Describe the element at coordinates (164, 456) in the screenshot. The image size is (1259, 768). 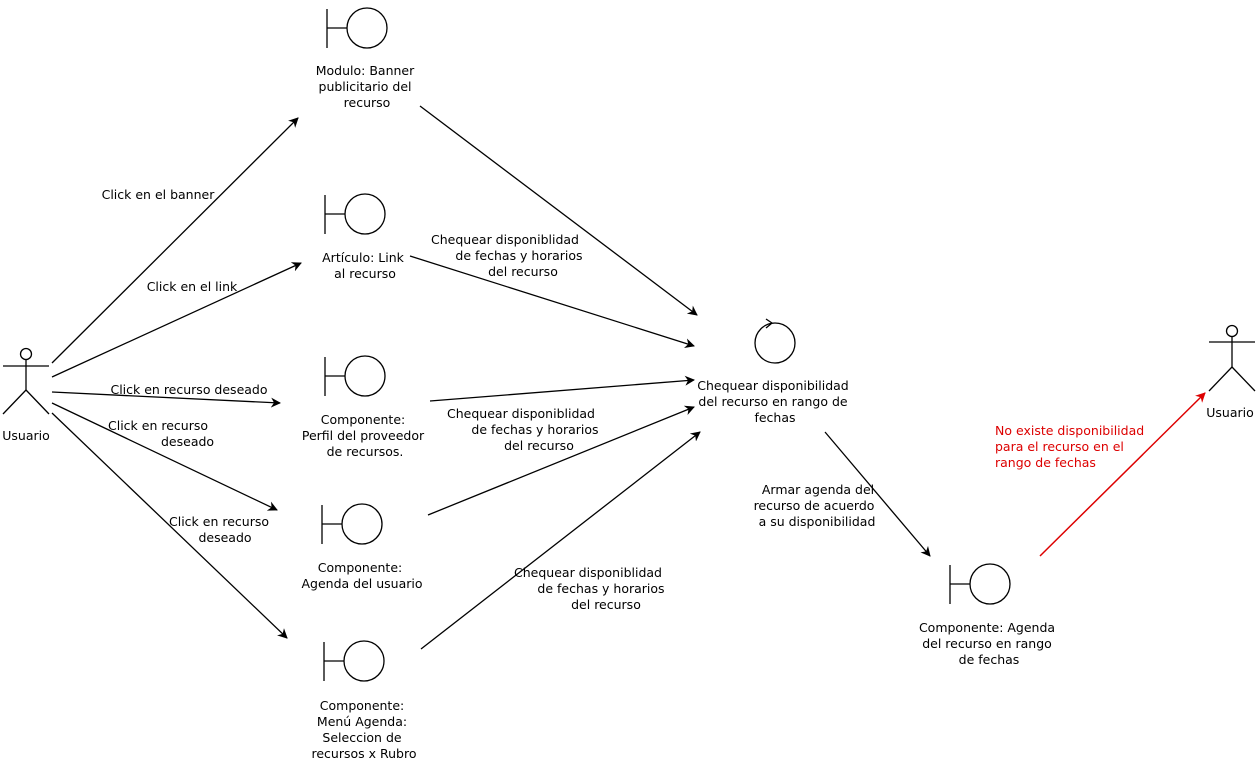
I see `edge-click-recurso-agenda` at that location.